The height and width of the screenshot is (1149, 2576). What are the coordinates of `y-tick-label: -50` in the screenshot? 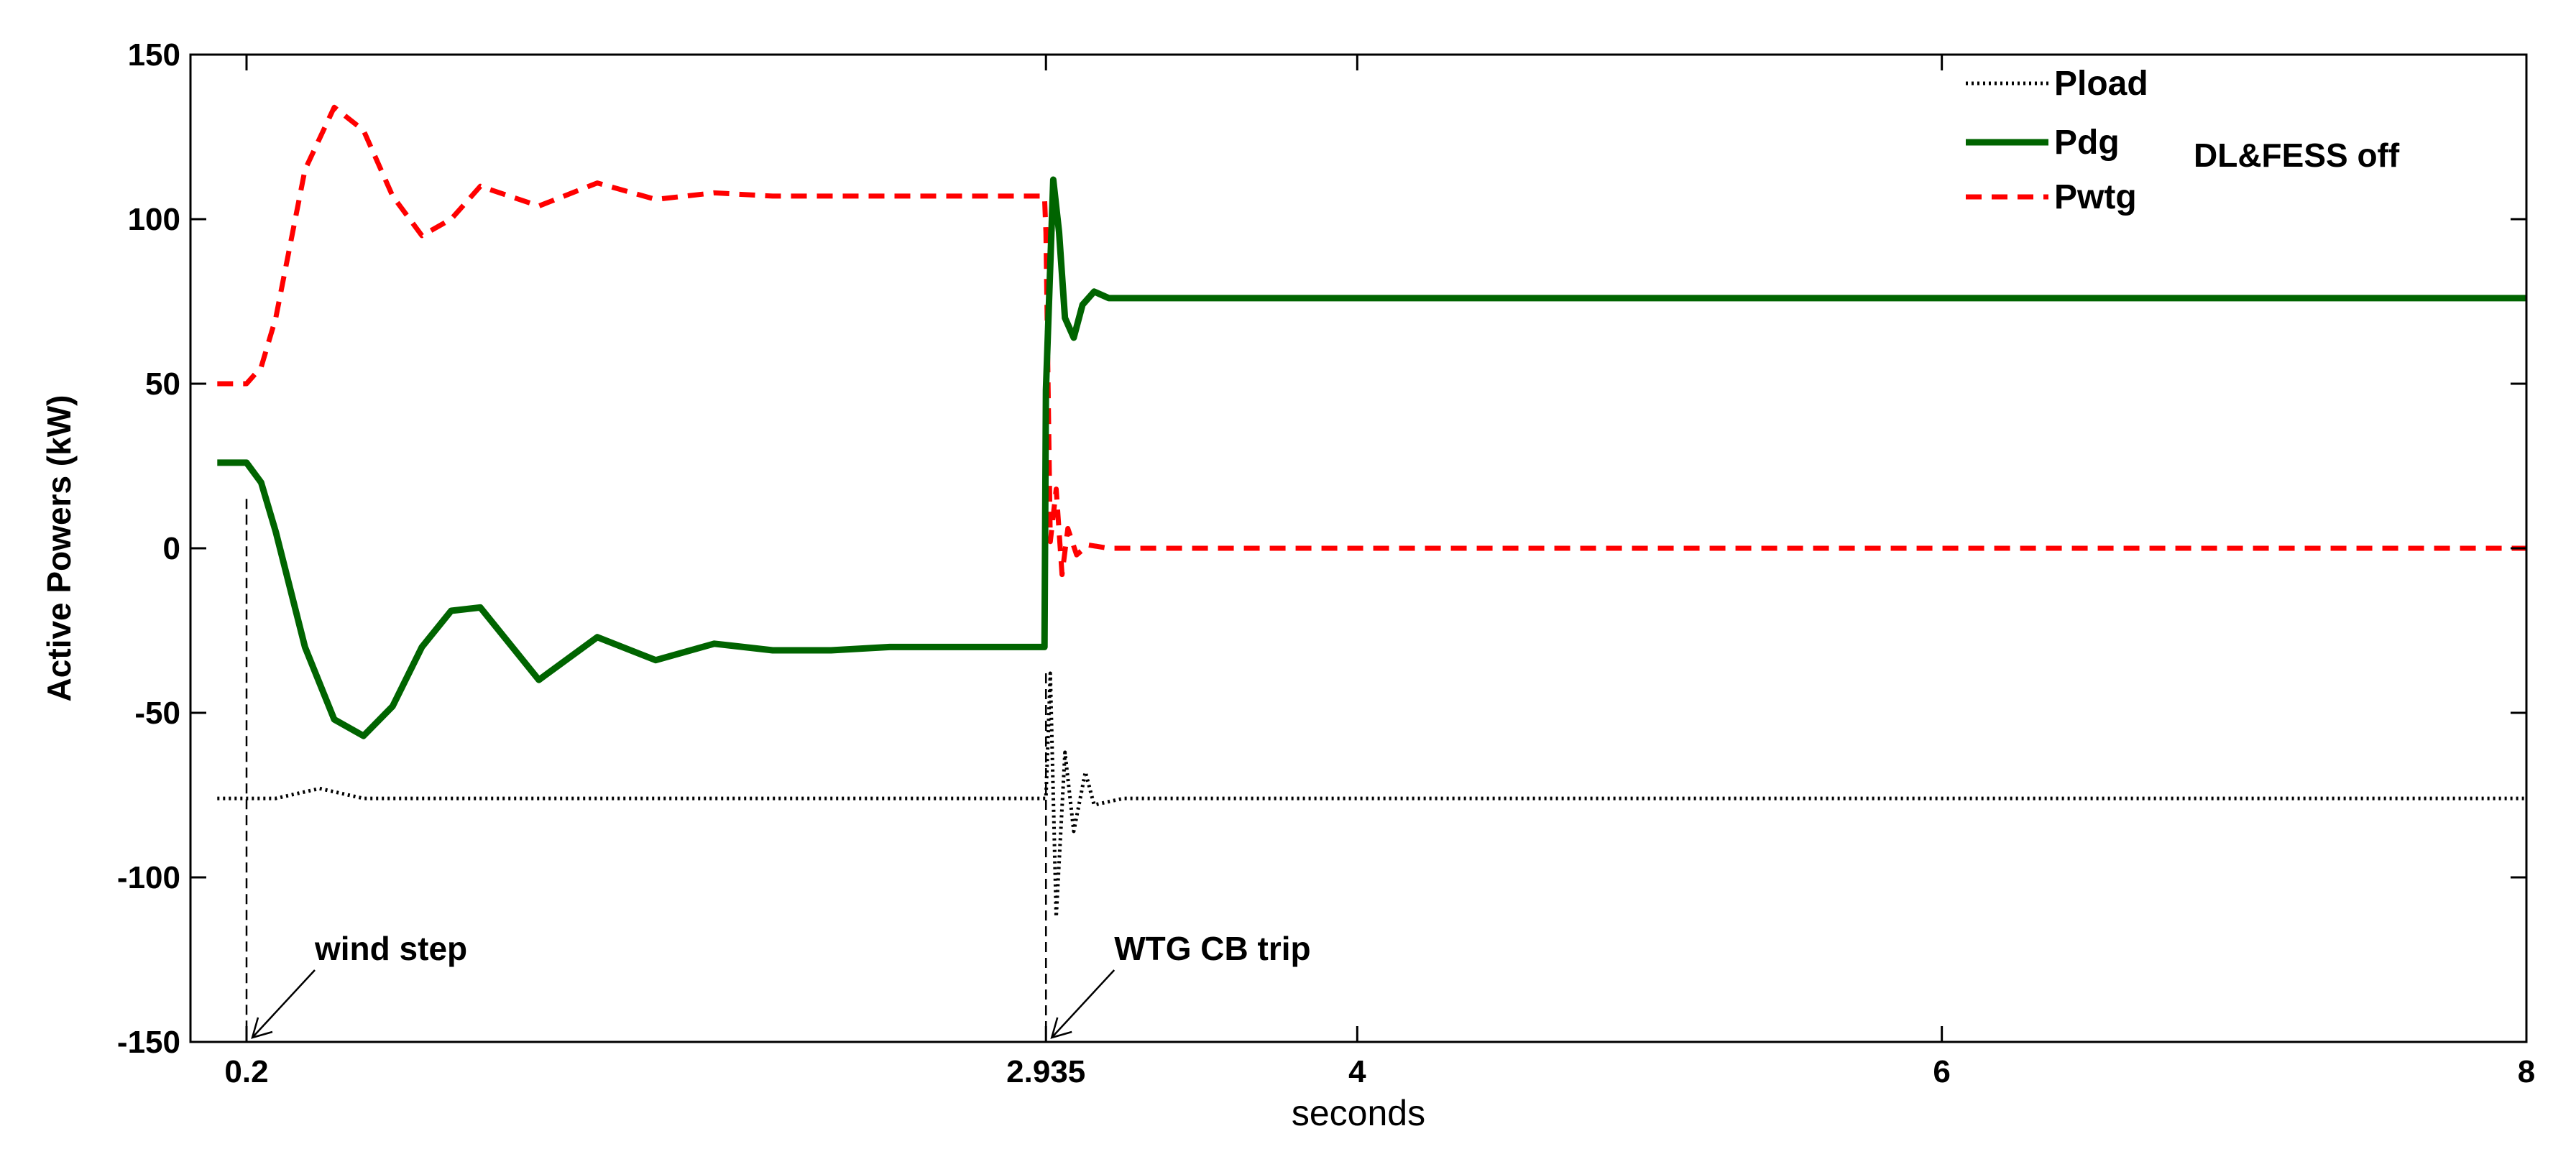 It's located at (157, 713).